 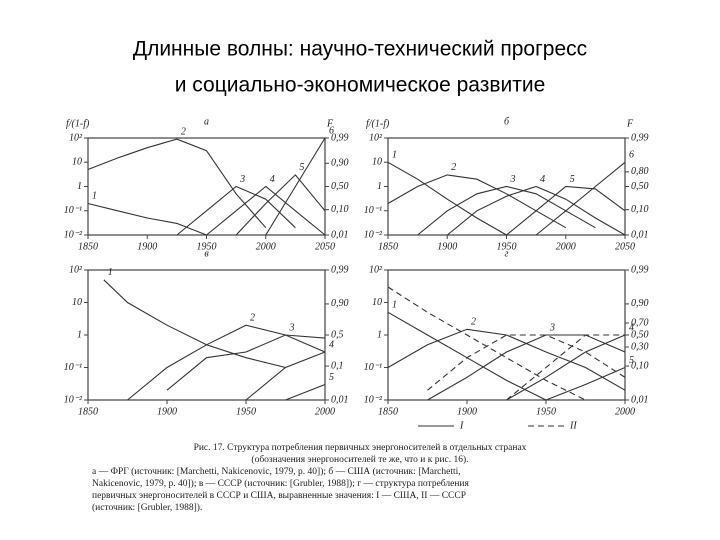 What do you see at coordinates (206, 121) in the screenshot?
I see `panel-title: а` at bounding box center [206, 121].